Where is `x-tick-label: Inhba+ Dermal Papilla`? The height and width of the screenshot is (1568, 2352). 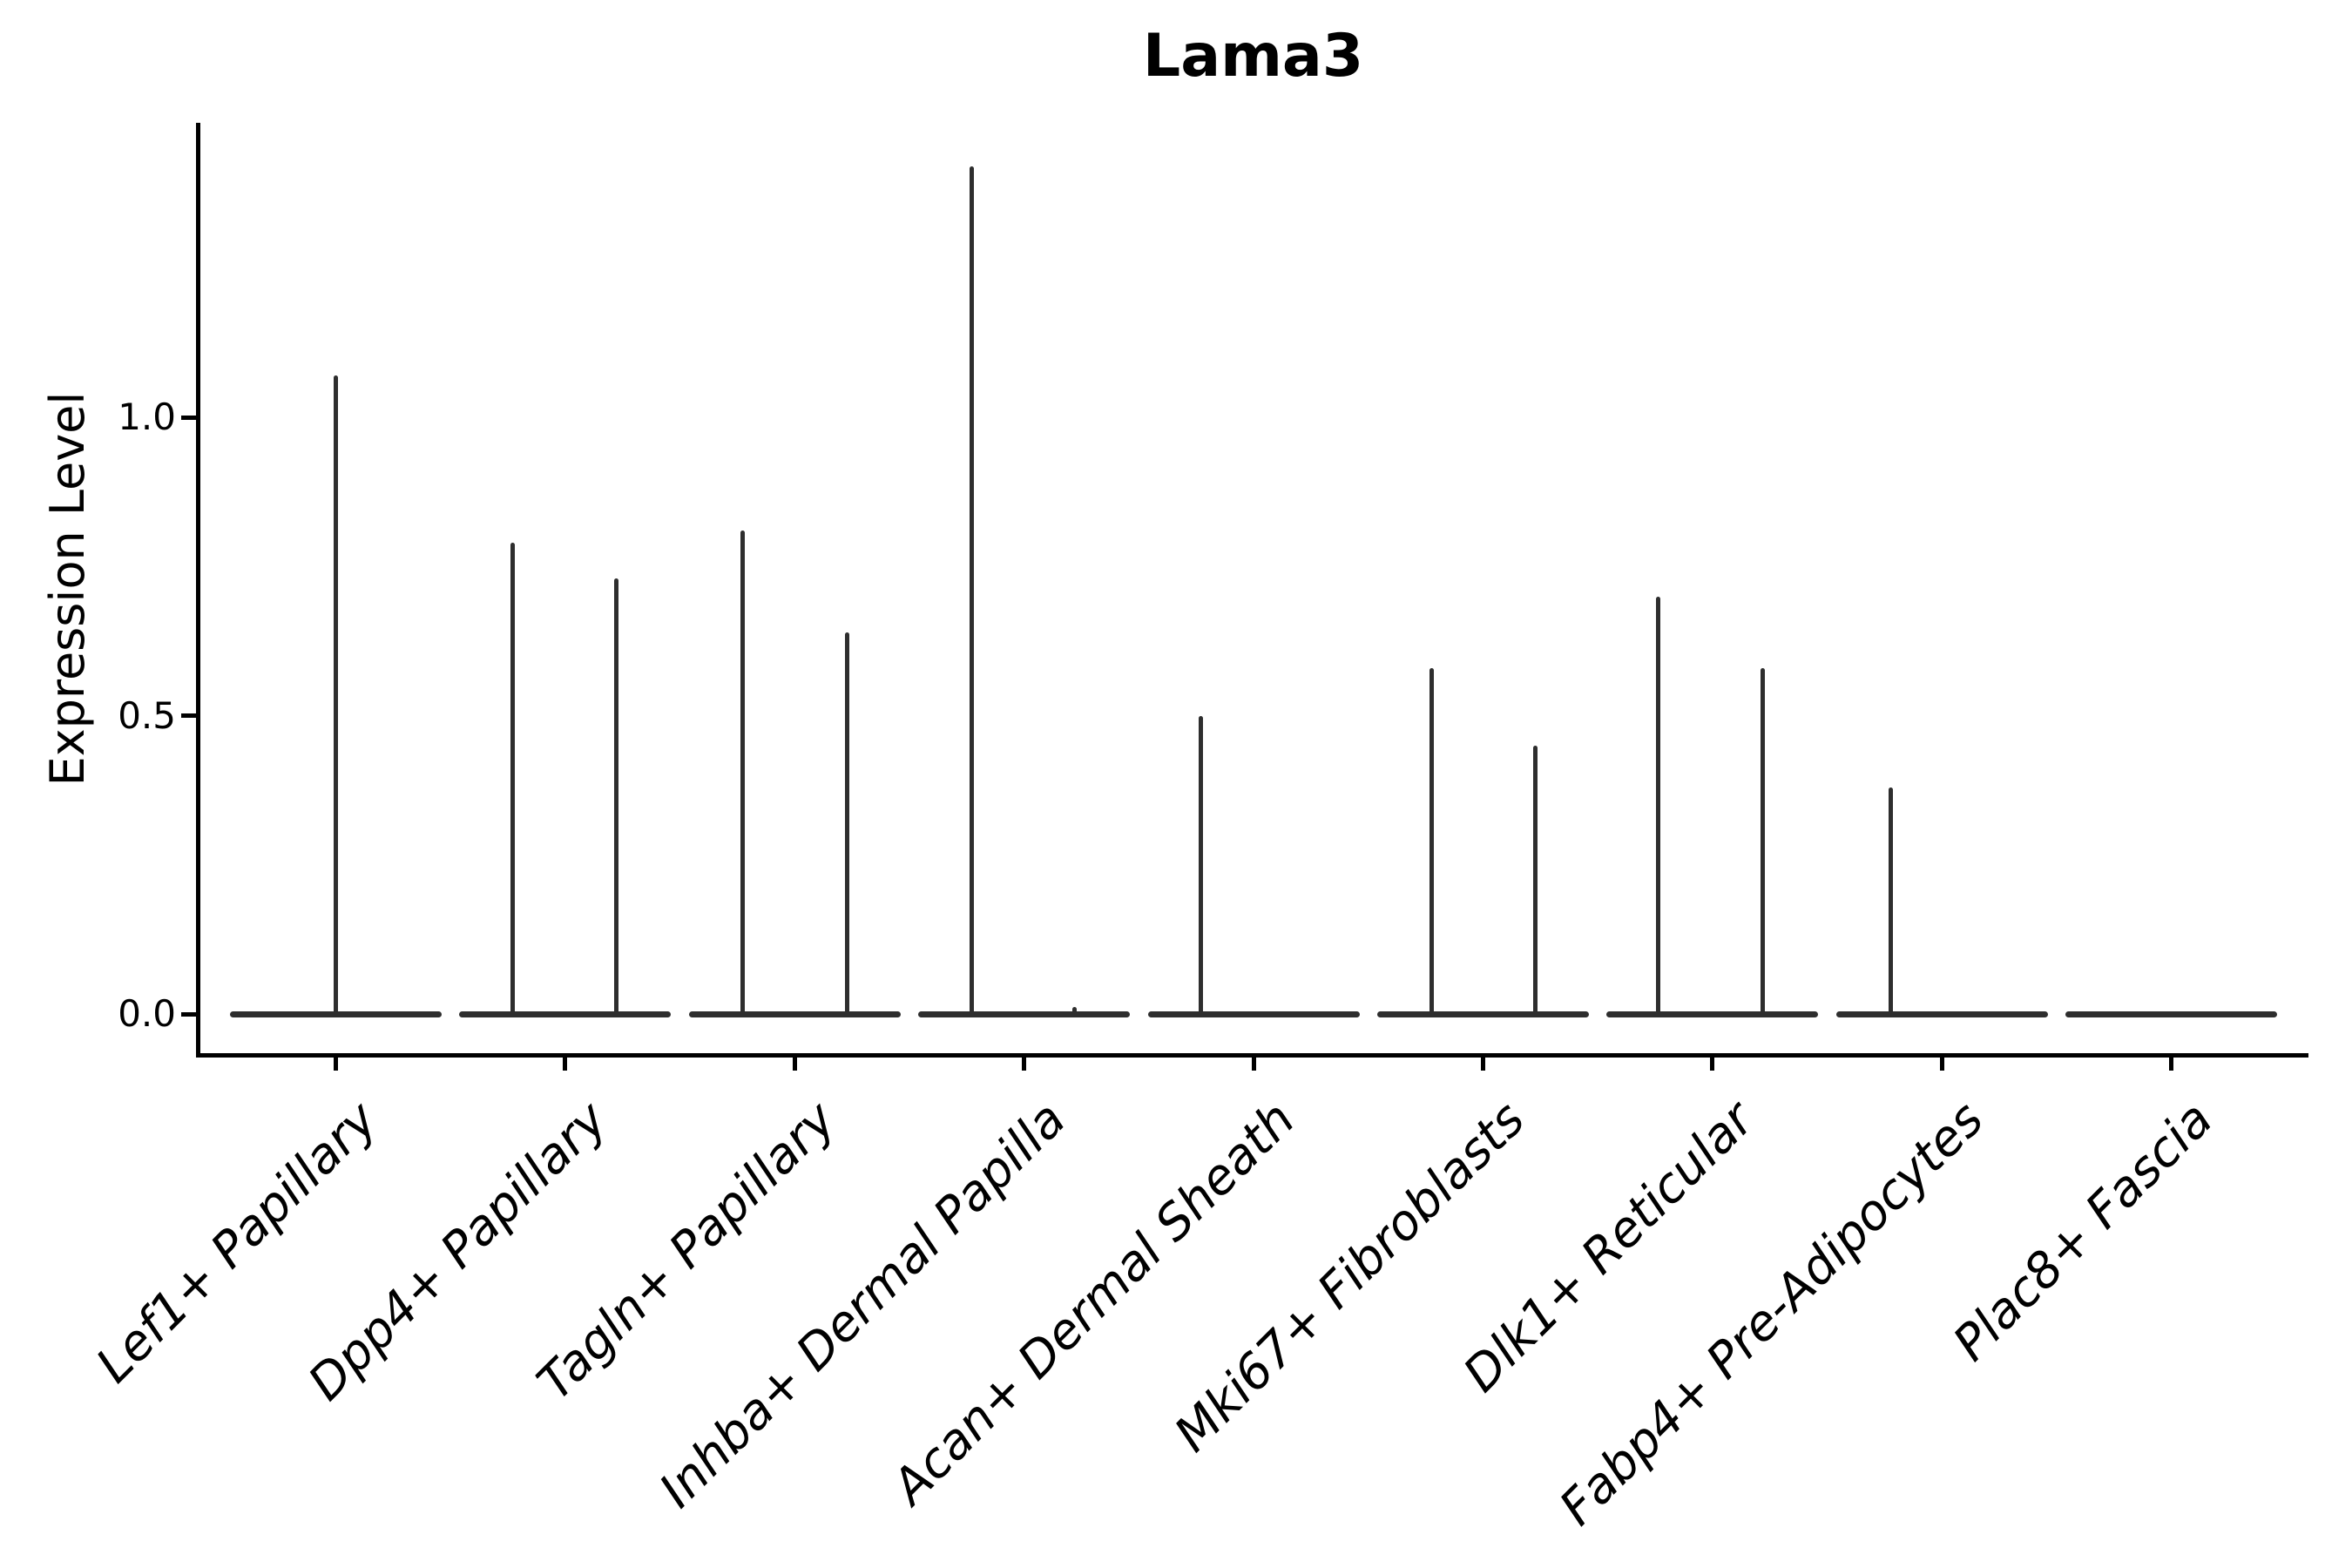
x-tick-label: Inhba+ Dermal Papilla is located at coordinates (863, 1305).